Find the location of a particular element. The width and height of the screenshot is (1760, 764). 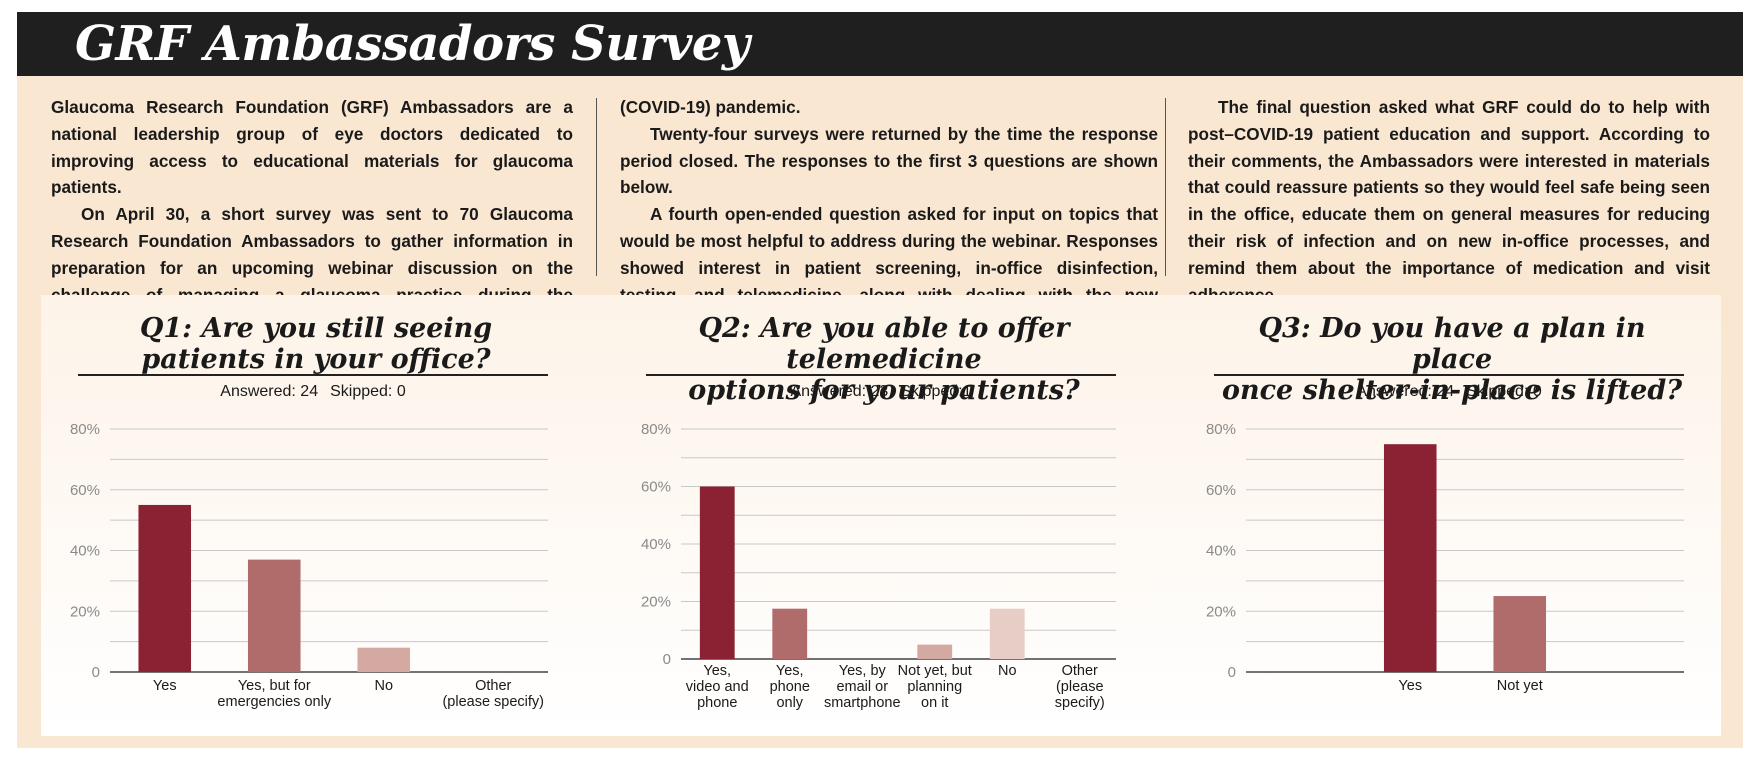

header-bar: GRF Ambassadors Survey is located at coordinates (880, 44).